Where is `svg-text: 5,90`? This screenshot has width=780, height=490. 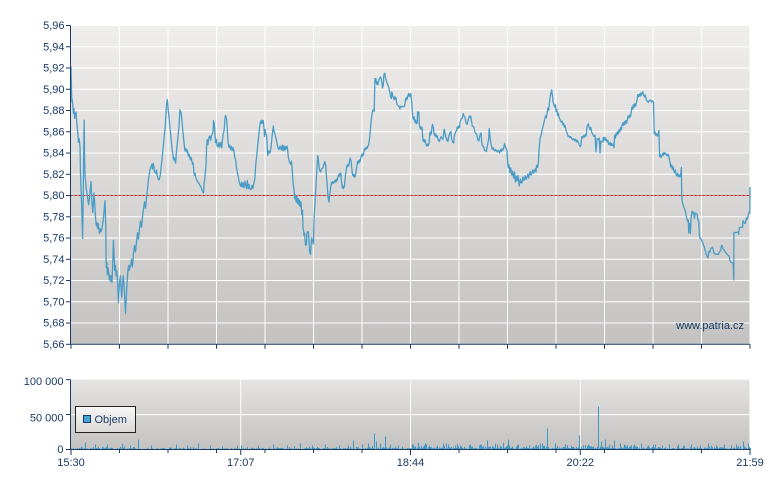 svg-text: 5,90 is located at coordinates (53, 90).